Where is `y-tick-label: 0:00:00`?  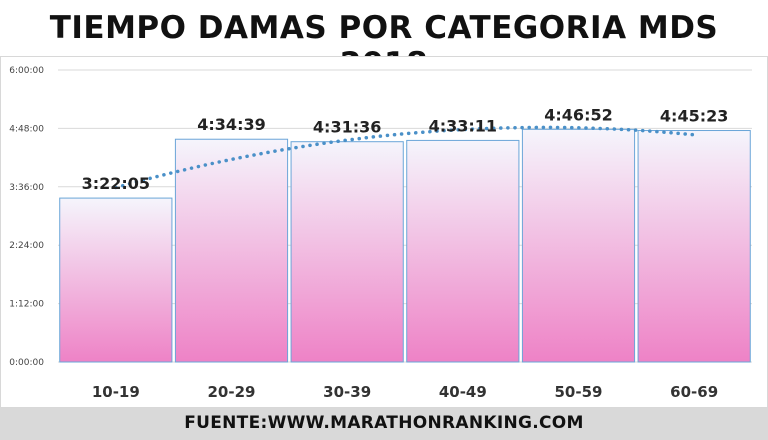 y-tick-label: 0:00:00 is located at coordinates (26, 363).